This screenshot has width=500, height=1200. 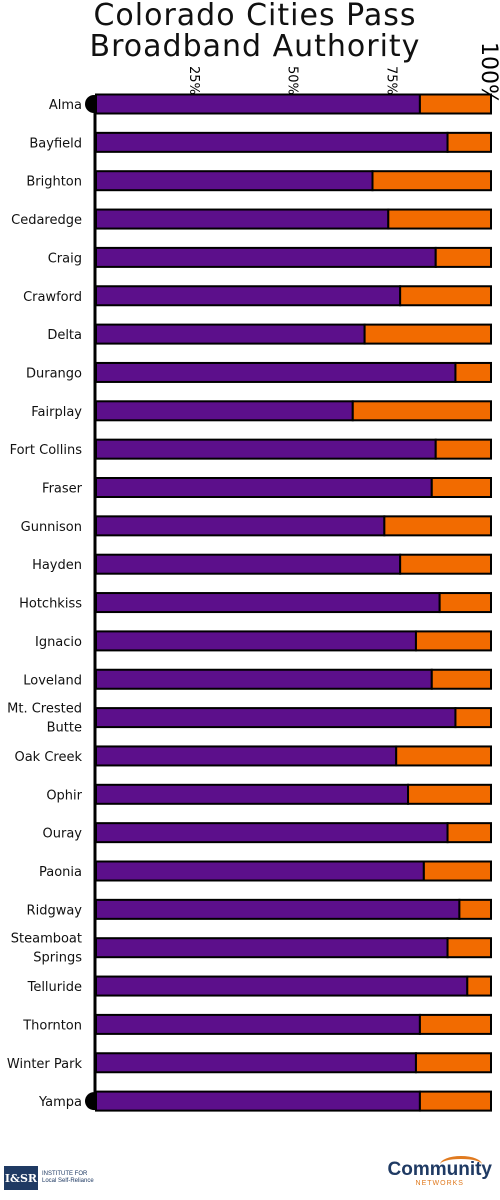 What do you see at coordinates (46, 939) in the screenshot?
I see `category-label: Steamboat` at bounding box center [46, 939].